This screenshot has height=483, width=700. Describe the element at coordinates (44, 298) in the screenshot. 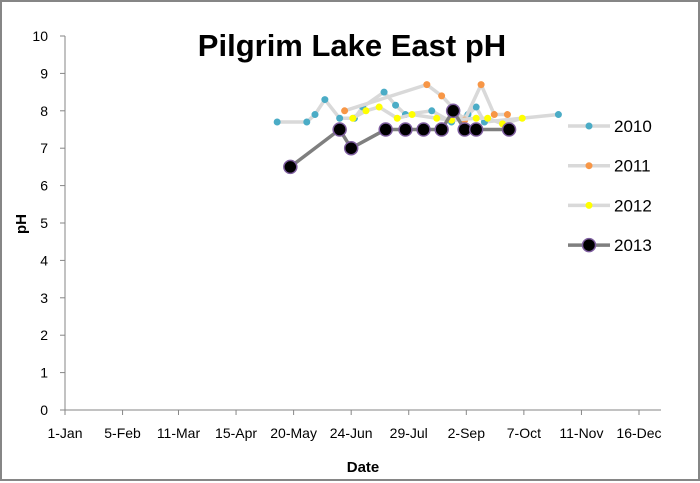

I see `y-tick-label: 3` at that location.